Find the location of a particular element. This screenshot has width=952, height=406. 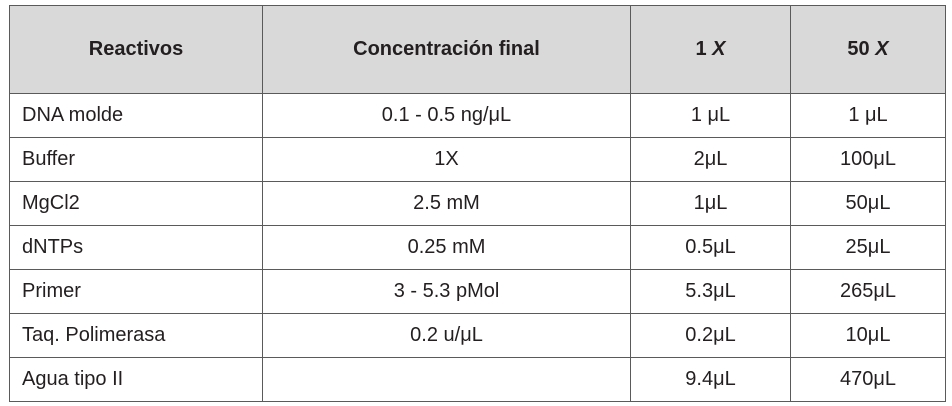

table-row: Buffer 1X 2μL 100μL is located at coordinates (477, 159).